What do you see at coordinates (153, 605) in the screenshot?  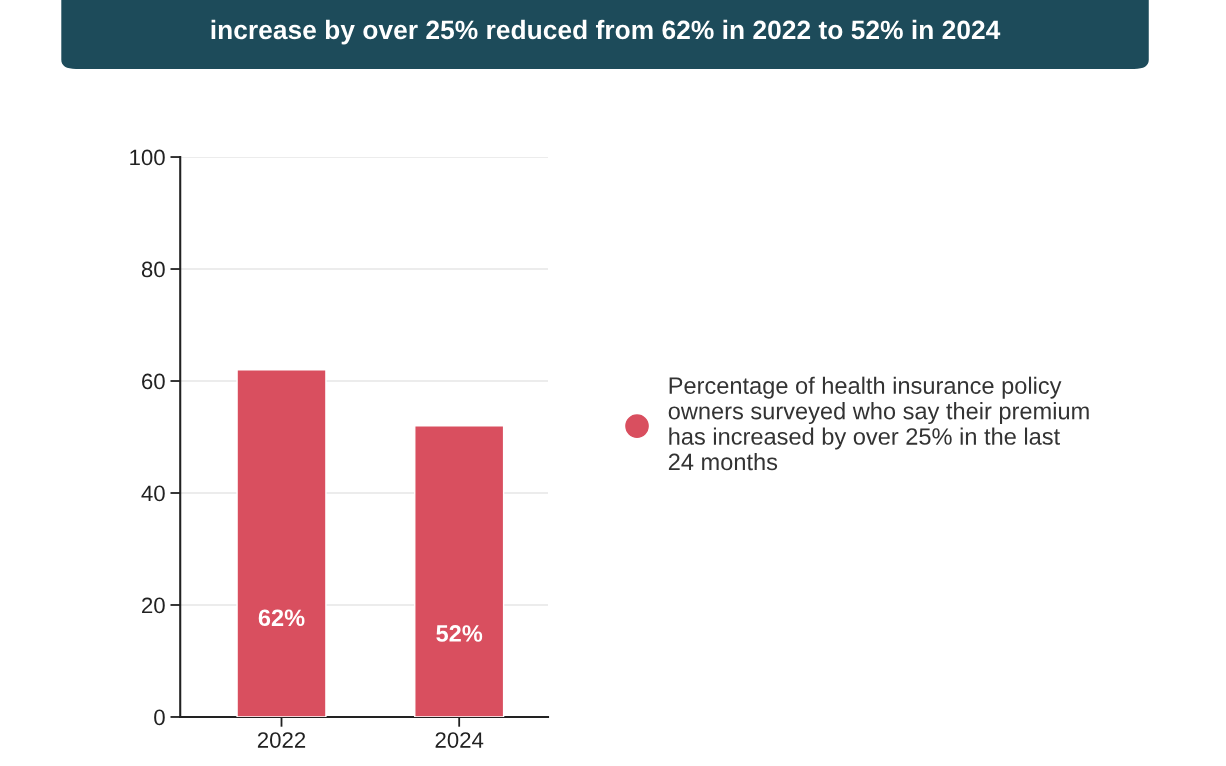 I see `y-tick-label: 20` at bounding box center [153, 605].